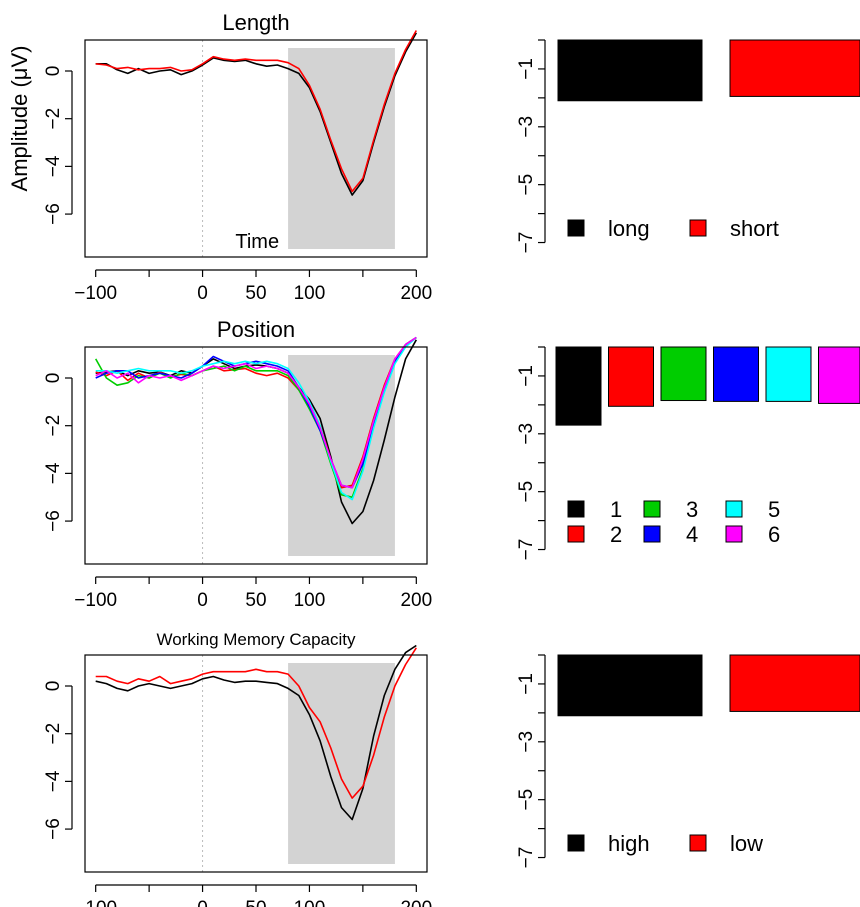  What do you see at coordinates (53, 521) in the screenshot?
I see `line-panel-1-y-tick-label: −6` at bounding box center [53, 521].